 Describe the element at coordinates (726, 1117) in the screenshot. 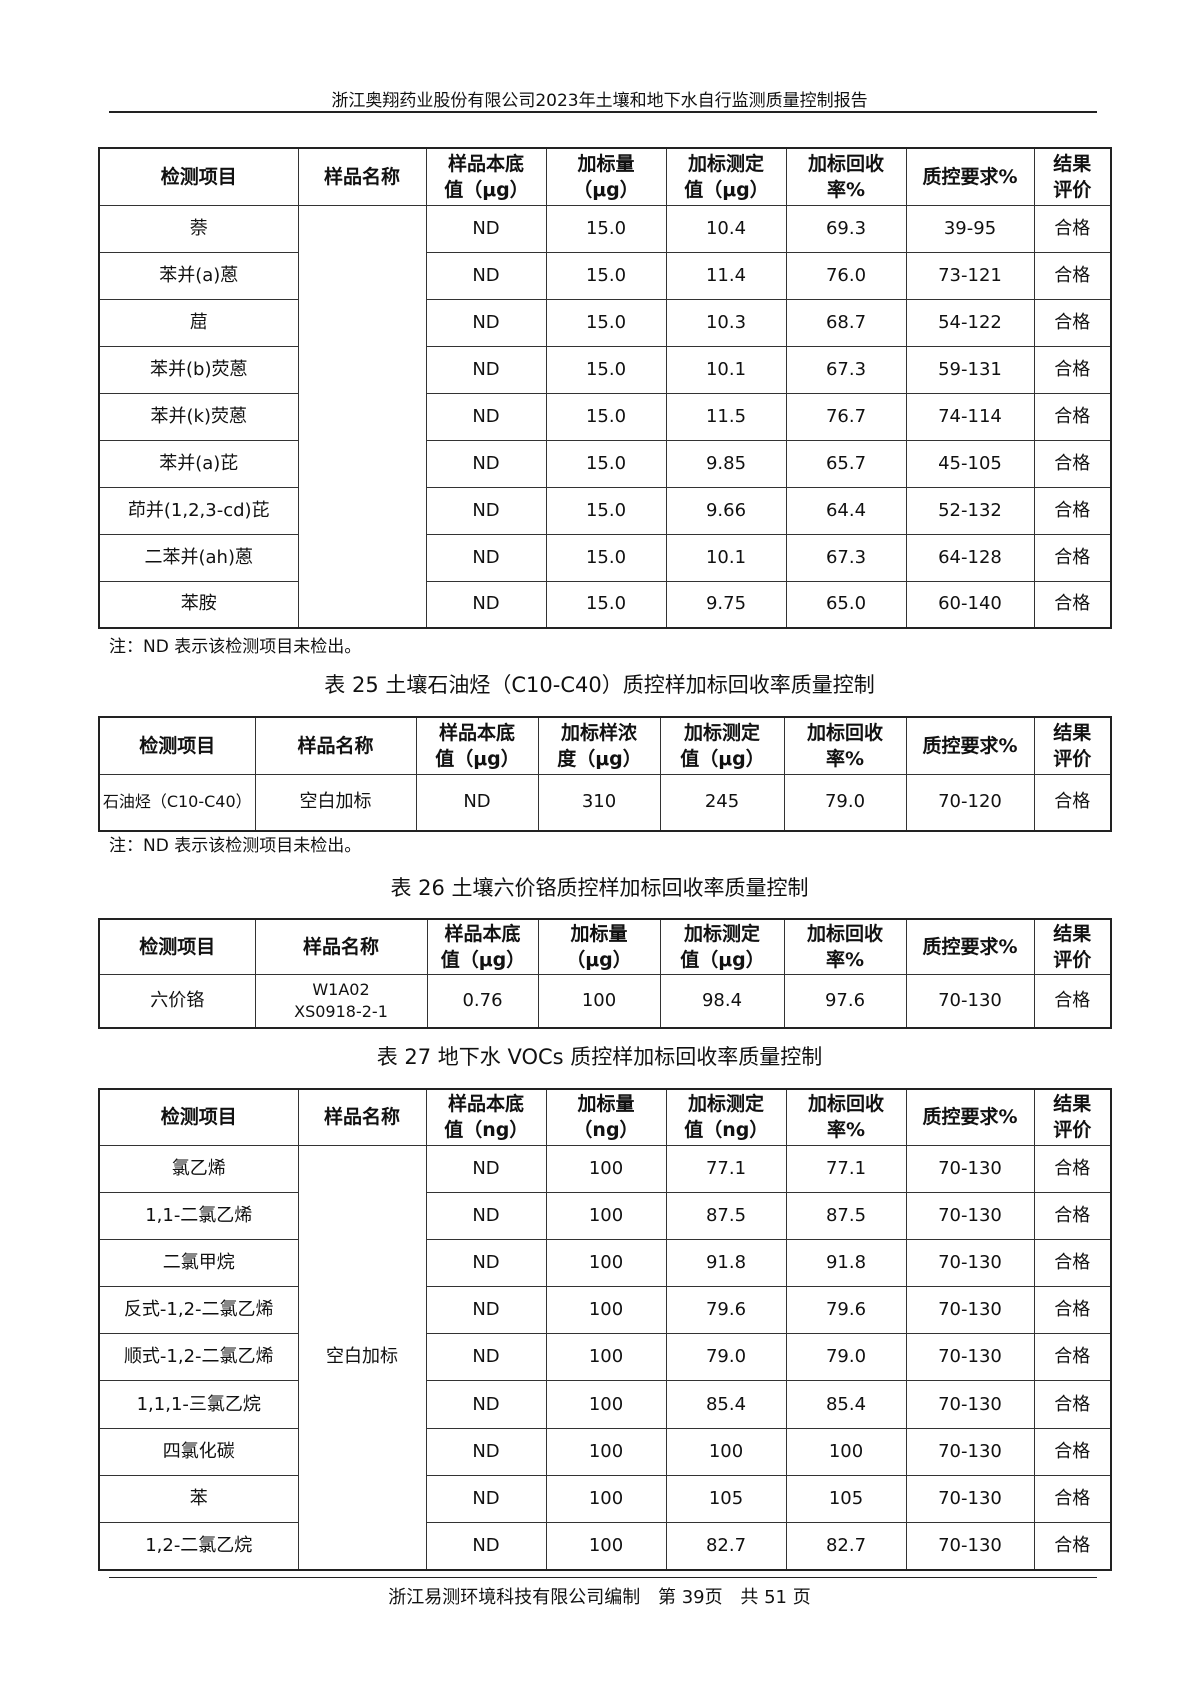

I see `column-header: 加标测定值（ng）` at that location.